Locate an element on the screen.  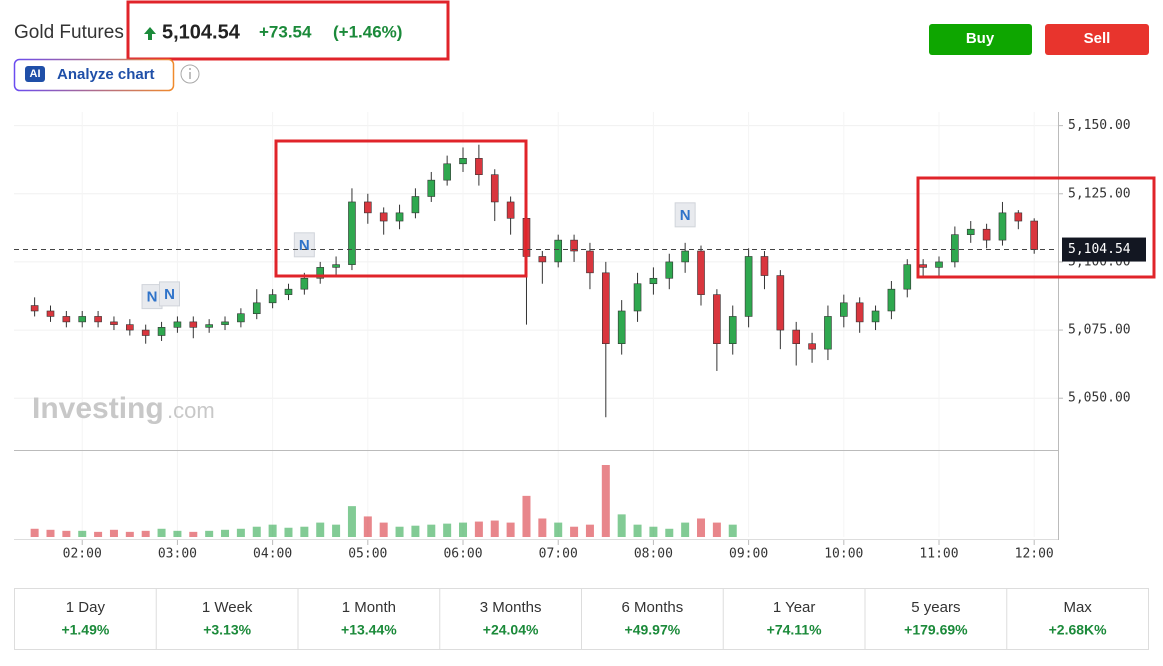
y-tick-label: 5,125.00 is located at coordinates (1099, 193).